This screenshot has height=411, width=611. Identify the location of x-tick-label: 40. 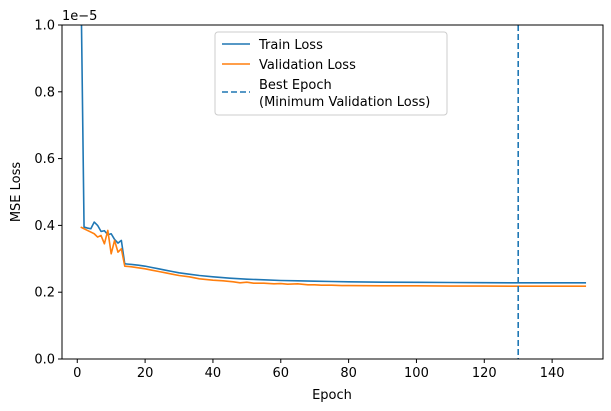
(213, 373).